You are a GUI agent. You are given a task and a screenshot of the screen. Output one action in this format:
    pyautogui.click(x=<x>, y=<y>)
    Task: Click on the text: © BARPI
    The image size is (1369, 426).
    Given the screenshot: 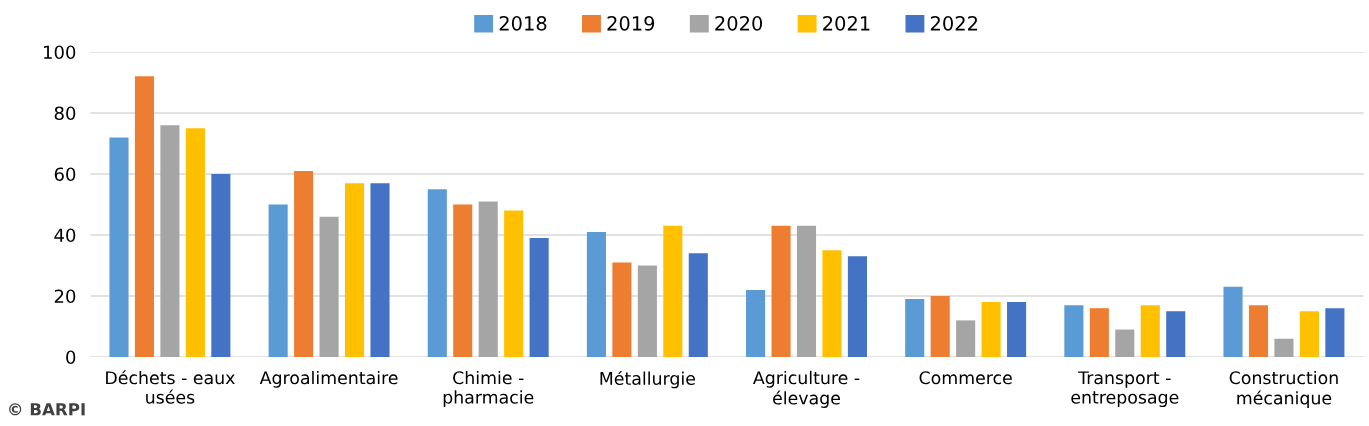 What is the action you would take?
    pyautogui.click(x=47, y=409)
    